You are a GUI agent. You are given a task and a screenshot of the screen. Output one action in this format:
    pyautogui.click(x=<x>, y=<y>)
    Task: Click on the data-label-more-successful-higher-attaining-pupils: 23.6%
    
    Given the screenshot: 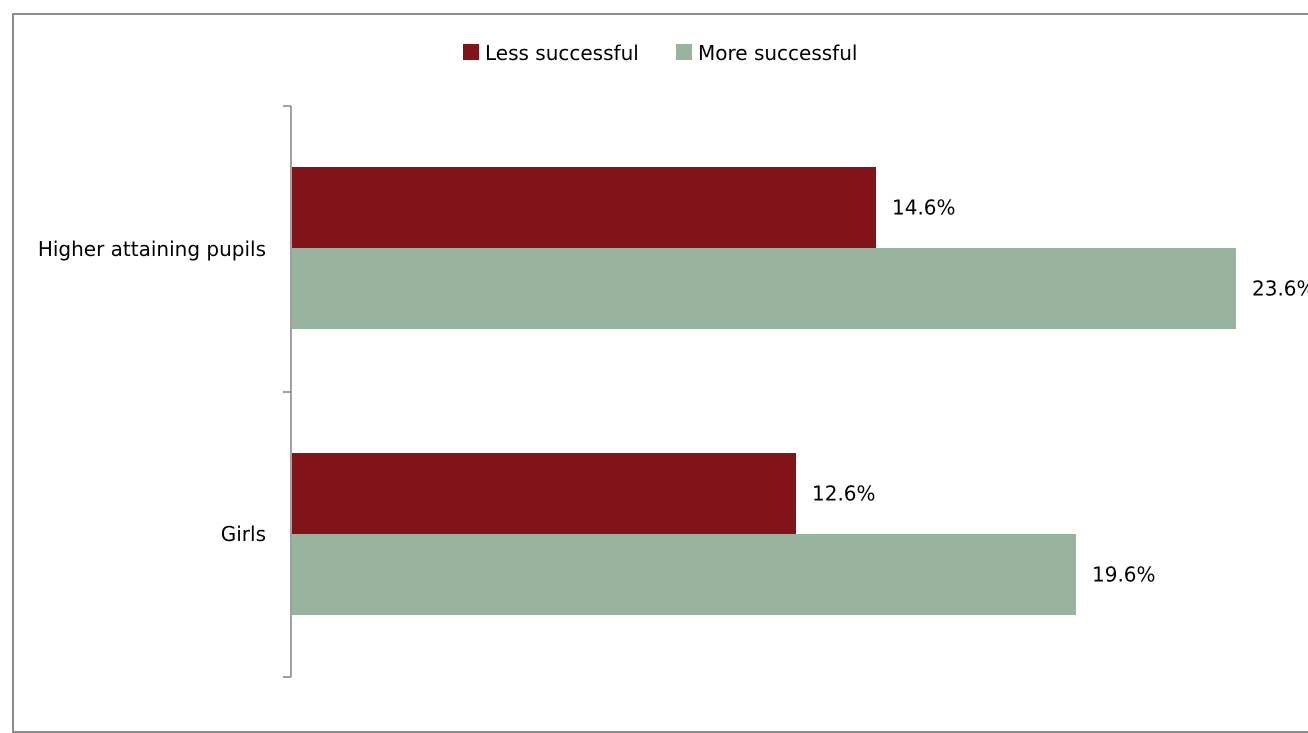 What is the action you would take?
    pyautogui.click(x=1280, y=289)
    